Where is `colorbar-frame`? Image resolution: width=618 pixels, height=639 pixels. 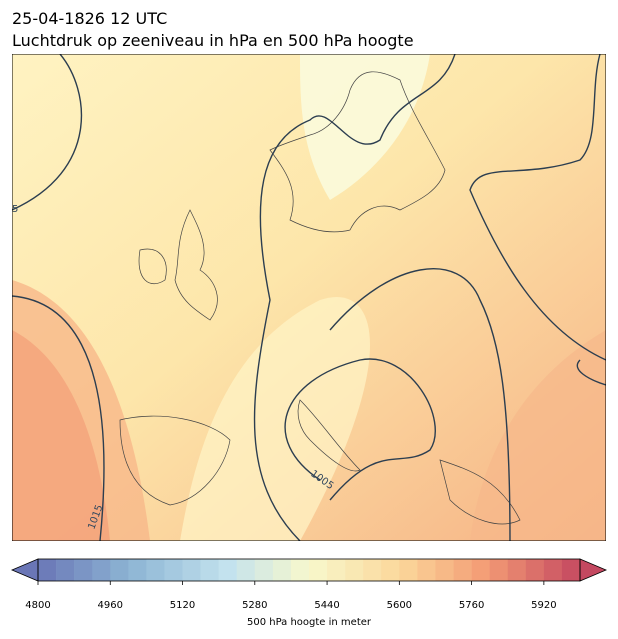 colorbar-frame is located at coordinates (309, 570).